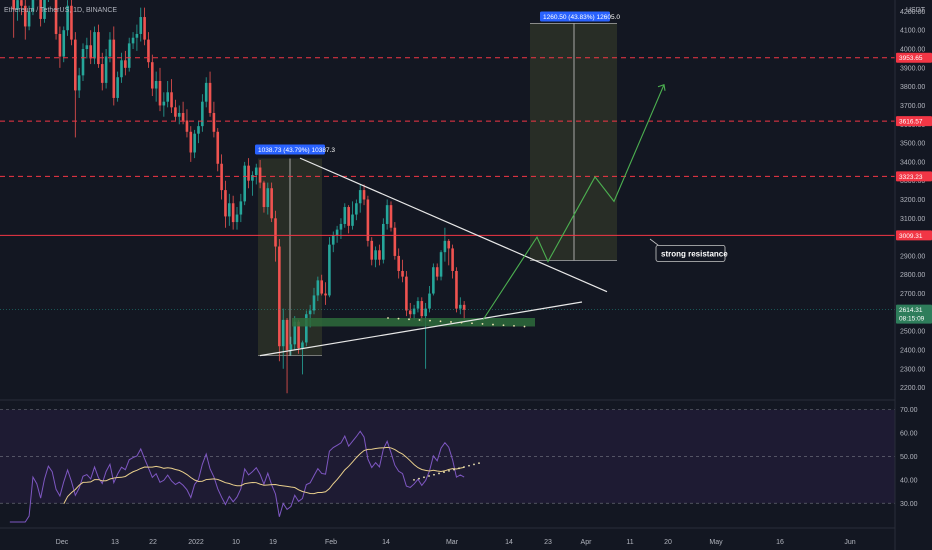 The height and width of the screenshot is (550, 932). I want to click on projection-path, so click(573, 202).